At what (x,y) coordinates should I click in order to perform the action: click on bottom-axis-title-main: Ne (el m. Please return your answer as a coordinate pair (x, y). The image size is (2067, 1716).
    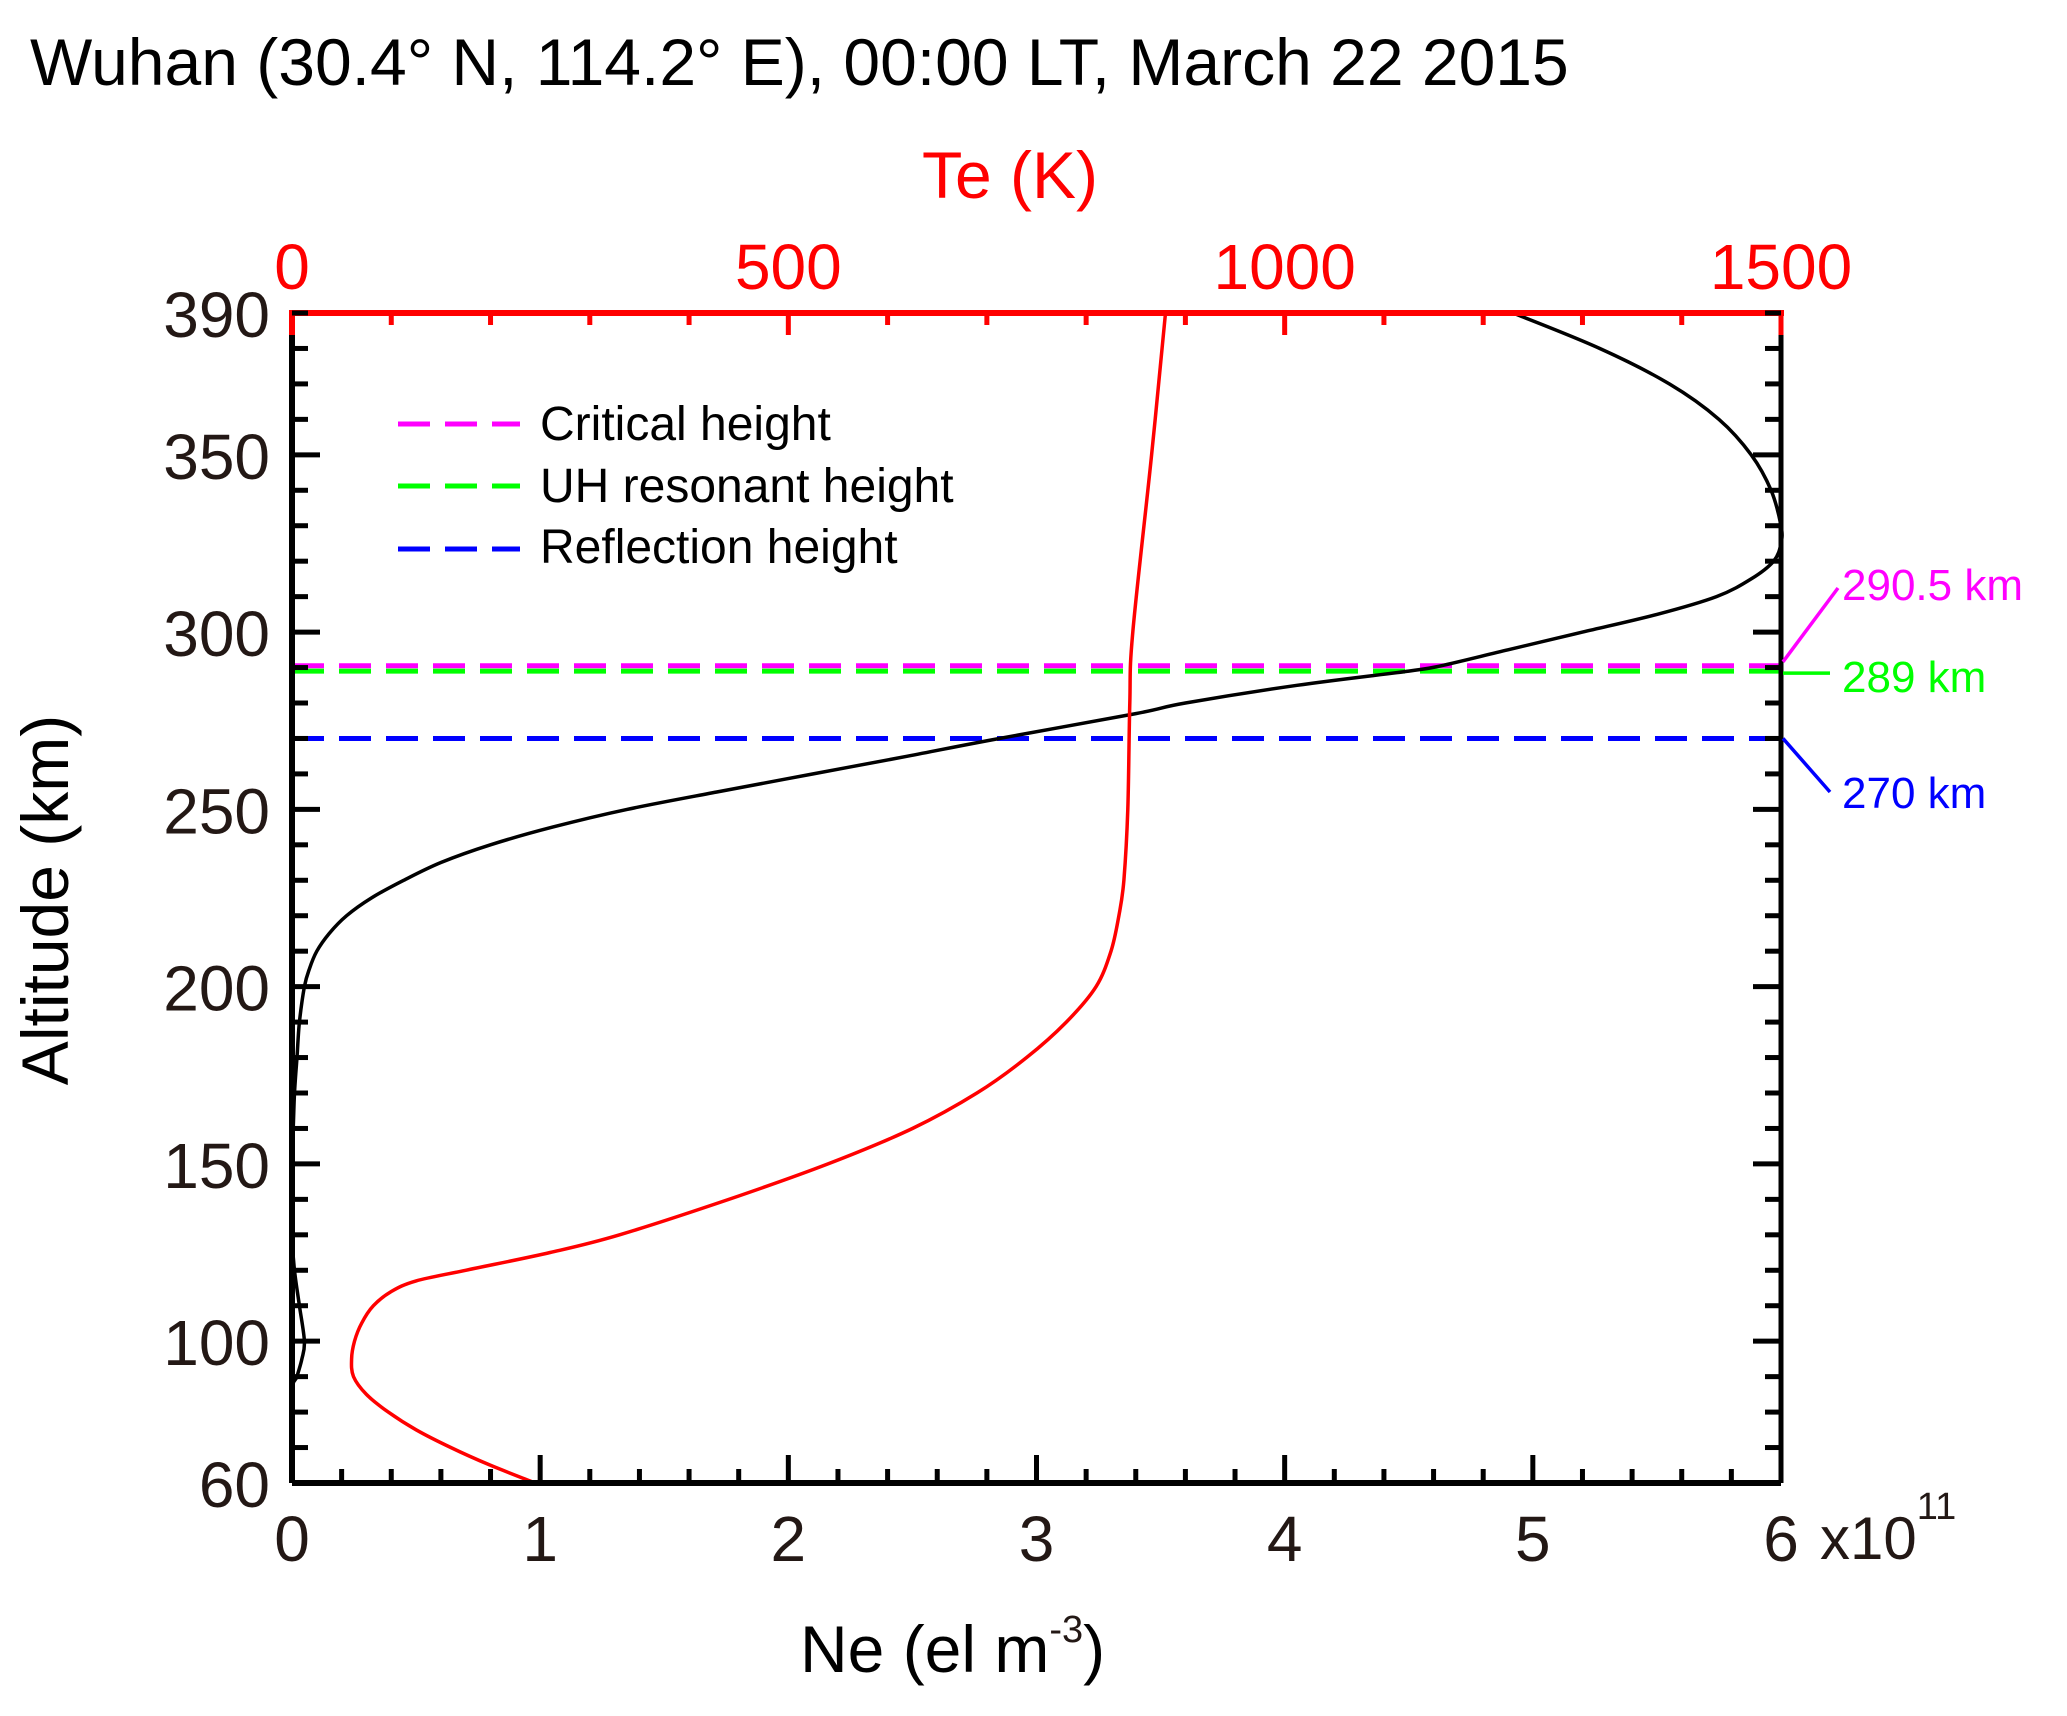
    Looking at the image, I should click on (924, 1649).